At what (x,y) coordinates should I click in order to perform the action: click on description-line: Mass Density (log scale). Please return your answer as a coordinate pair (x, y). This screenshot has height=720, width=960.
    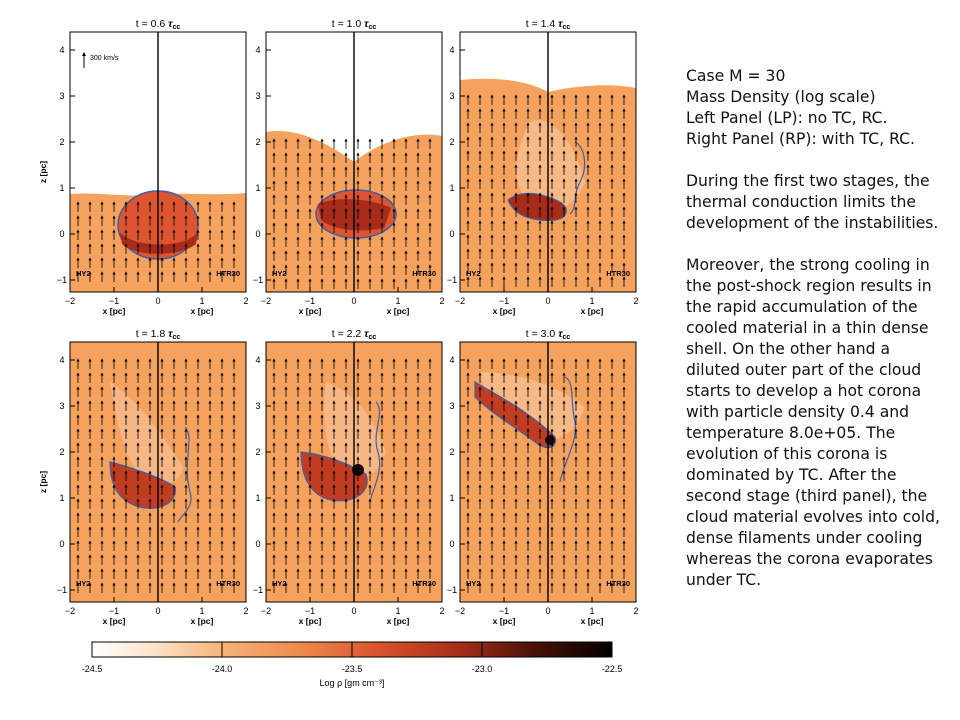
    Looking at the image, I should click on (781, 97).